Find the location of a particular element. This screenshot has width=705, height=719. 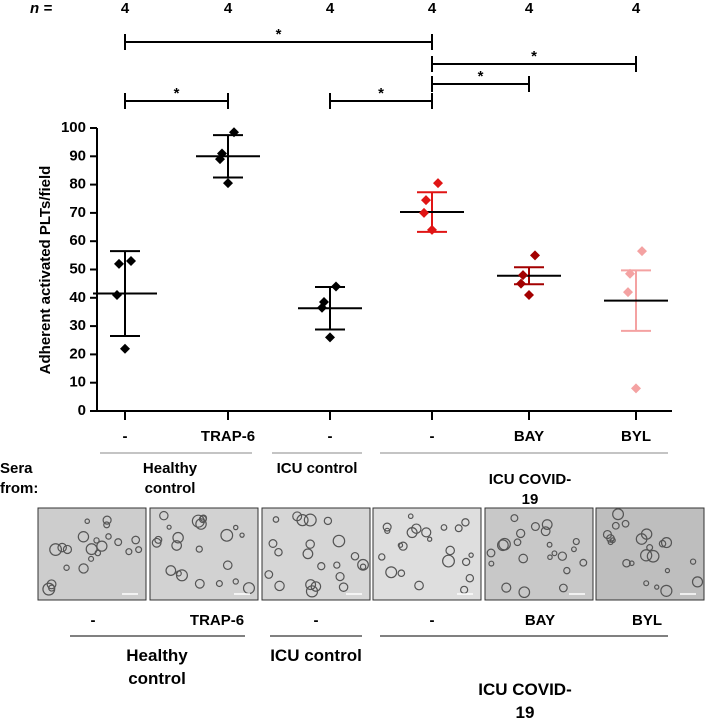

x-tick-label: TRAP-6 is located at coordinates (228, 436).